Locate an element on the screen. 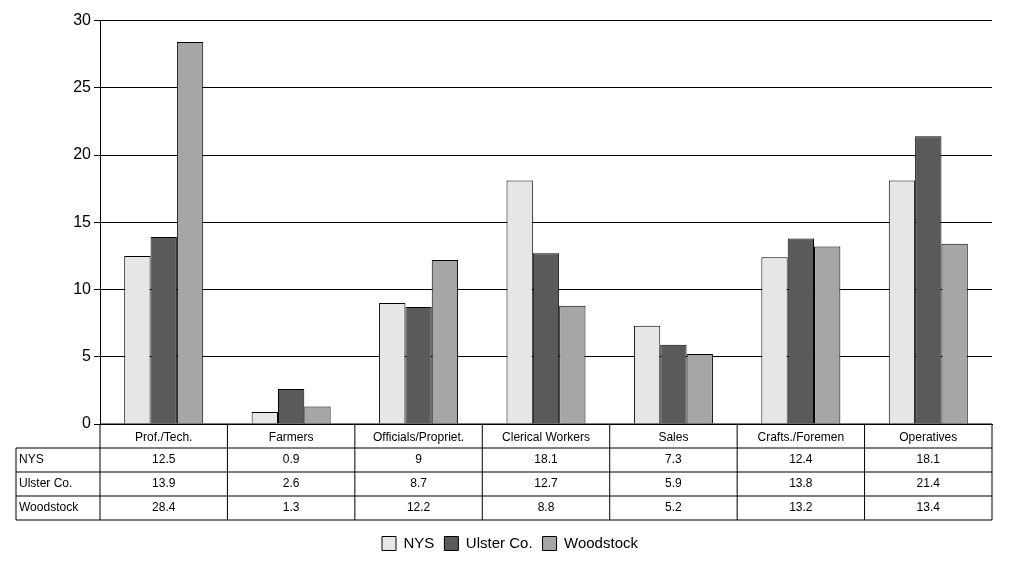 The image size is (1010, 569). y-tick-label: 20 is located at coordinates (82, 154).